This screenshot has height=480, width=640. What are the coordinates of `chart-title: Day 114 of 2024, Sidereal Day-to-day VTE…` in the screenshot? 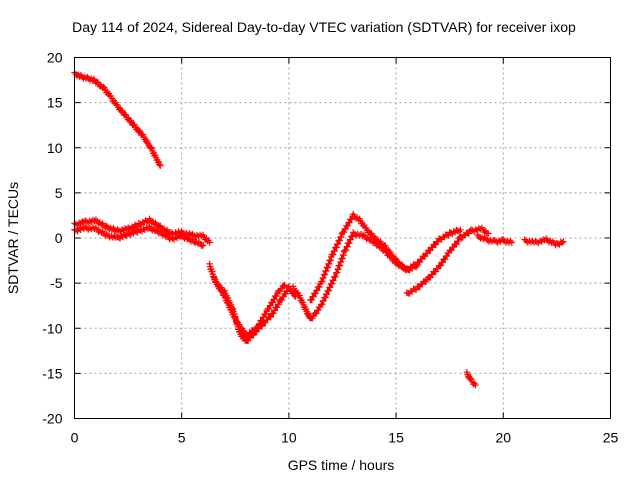 It's located at (324, 27).